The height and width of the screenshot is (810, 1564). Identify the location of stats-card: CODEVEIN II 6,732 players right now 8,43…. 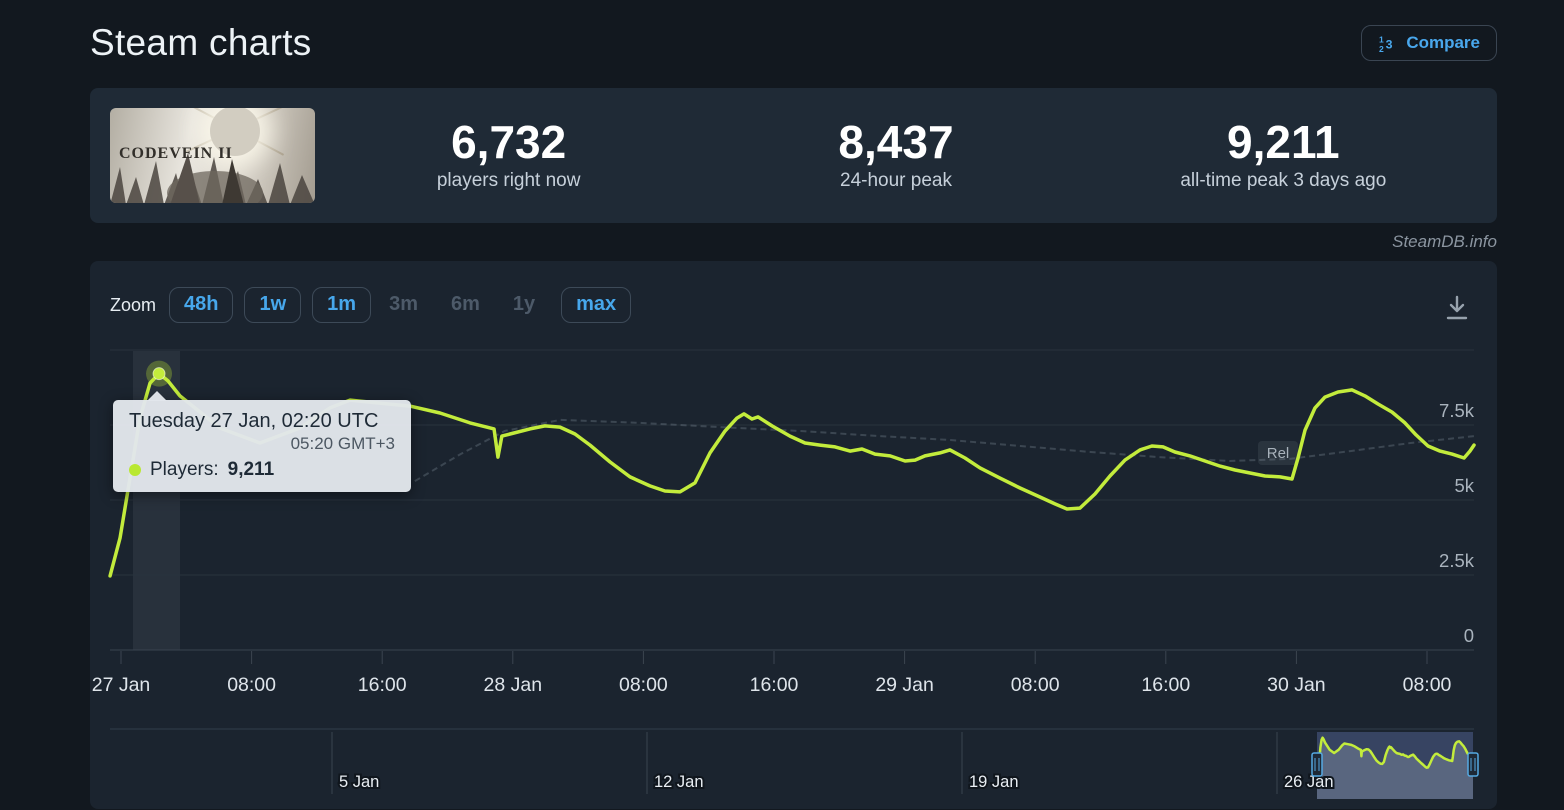
(793, 155).